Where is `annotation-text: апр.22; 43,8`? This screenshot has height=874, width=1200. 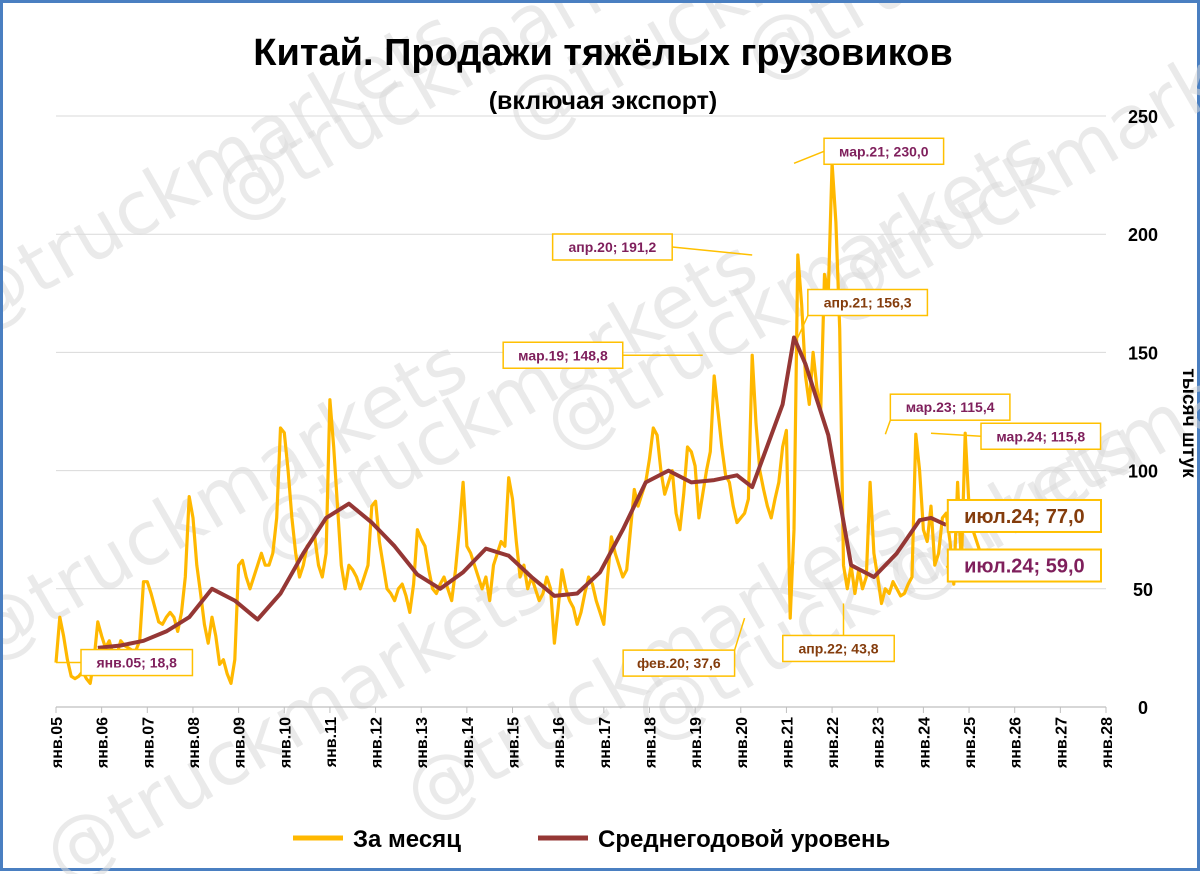
annotation-text: апр.22; 43,8 is located at coordinates (838, 648).